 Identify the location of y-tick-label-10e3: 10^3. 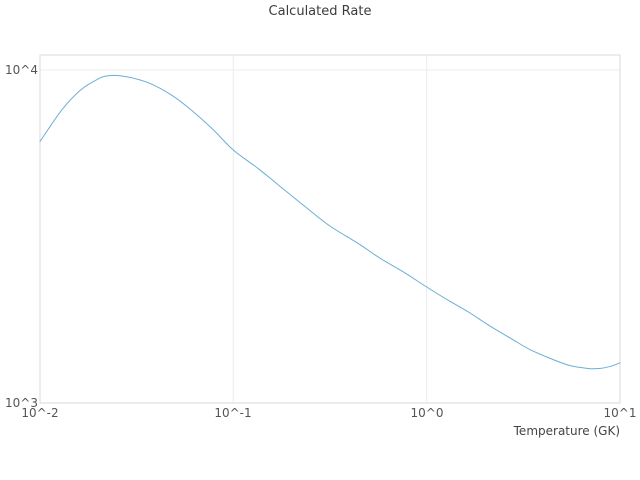
(21, 403).